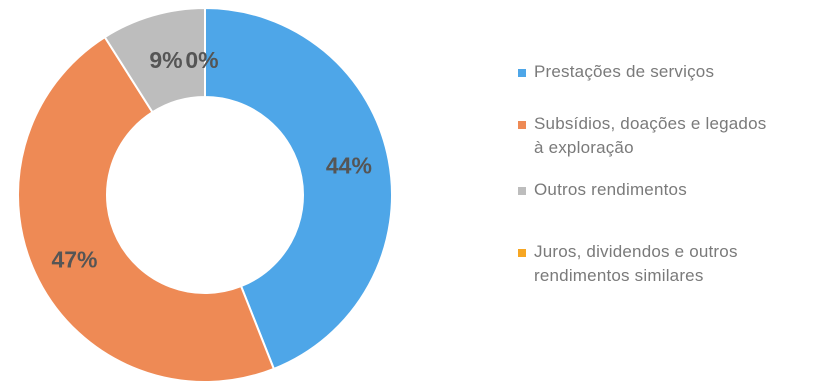 This screenshot has height=390, width=825. What do you see at coordinates (74, 260) in the screenshot?
I see `data-label-subsidios: 47%` at bounding box center [74, 260].